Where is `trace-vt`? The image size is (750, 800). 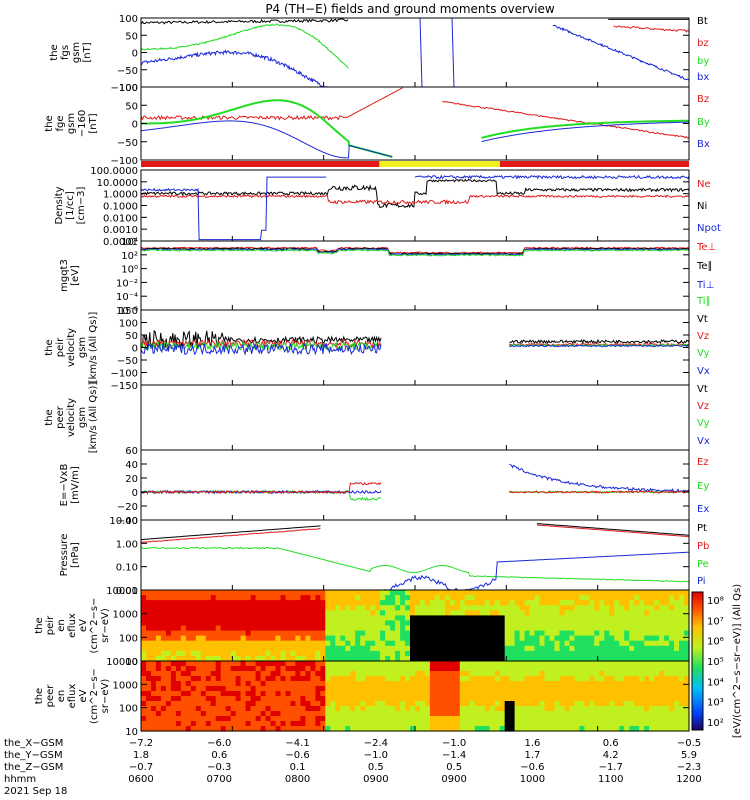
trace-vt is located at coordinates (415, 339).